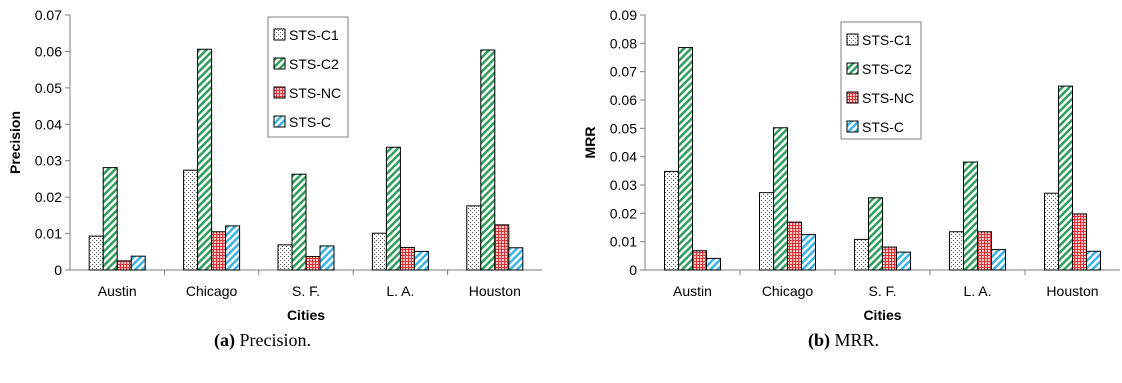 Image resolution: width=1122 pixels, height=383 pixels. I want to click on y-tick-label: 0.08, so click(623, 43).